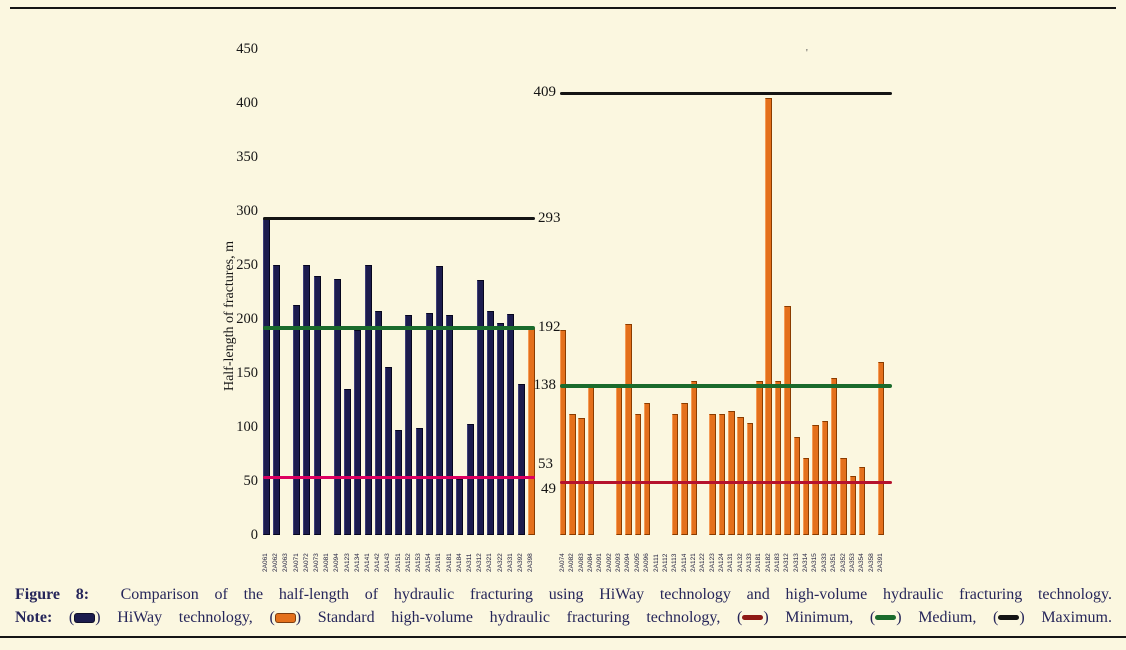  Describe the element at coordinates (254, 535) in the screenshot. I see `y-tick-label: 0` at that location.